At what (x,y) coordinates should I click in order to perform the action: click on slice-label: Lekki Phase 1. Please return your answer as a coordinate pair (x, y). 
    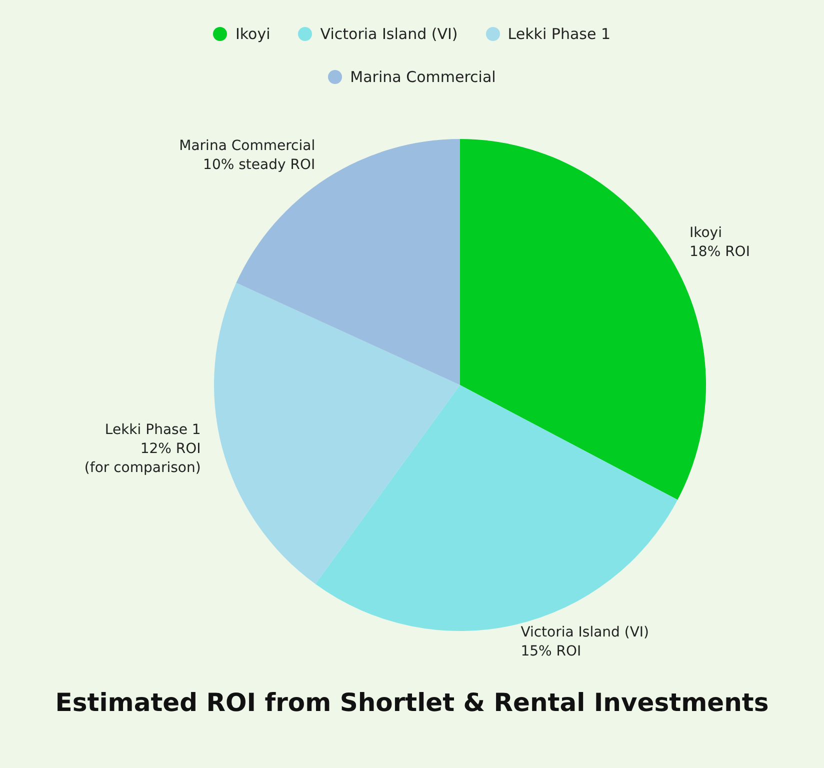
    Looking at the image, I should click on (152, 430).